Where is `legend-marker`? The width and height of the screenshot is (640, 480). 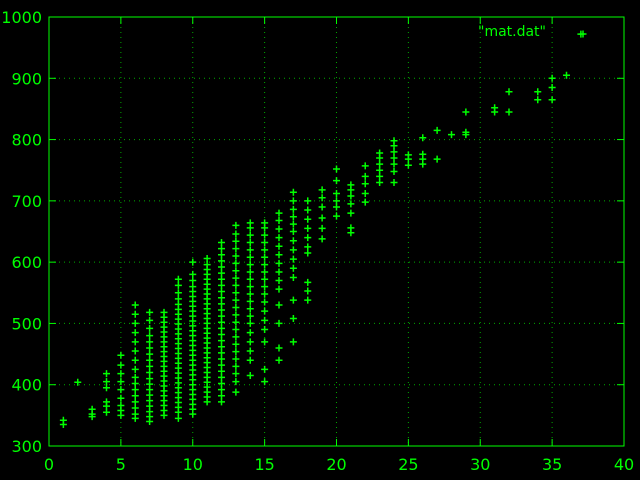 legend-marker is located at coordinates (583, 34).